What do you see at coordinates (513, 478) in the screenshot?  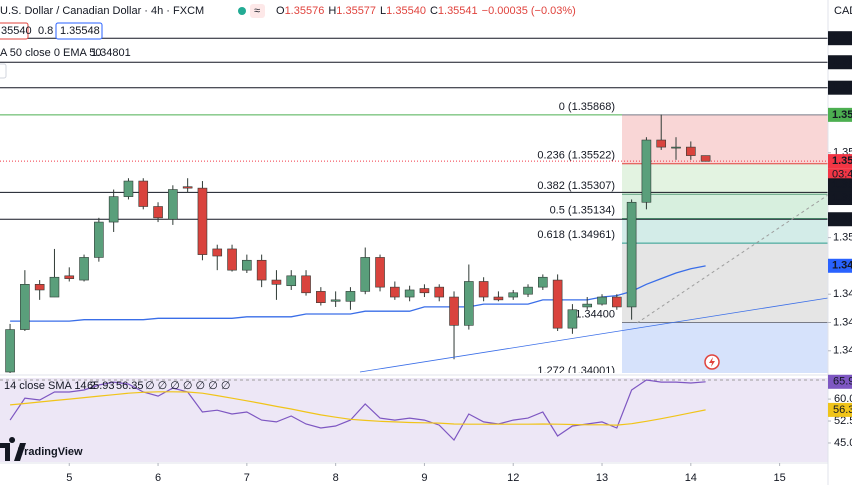 I see `x-tick-label: 12` at bounding box center [513, 478].